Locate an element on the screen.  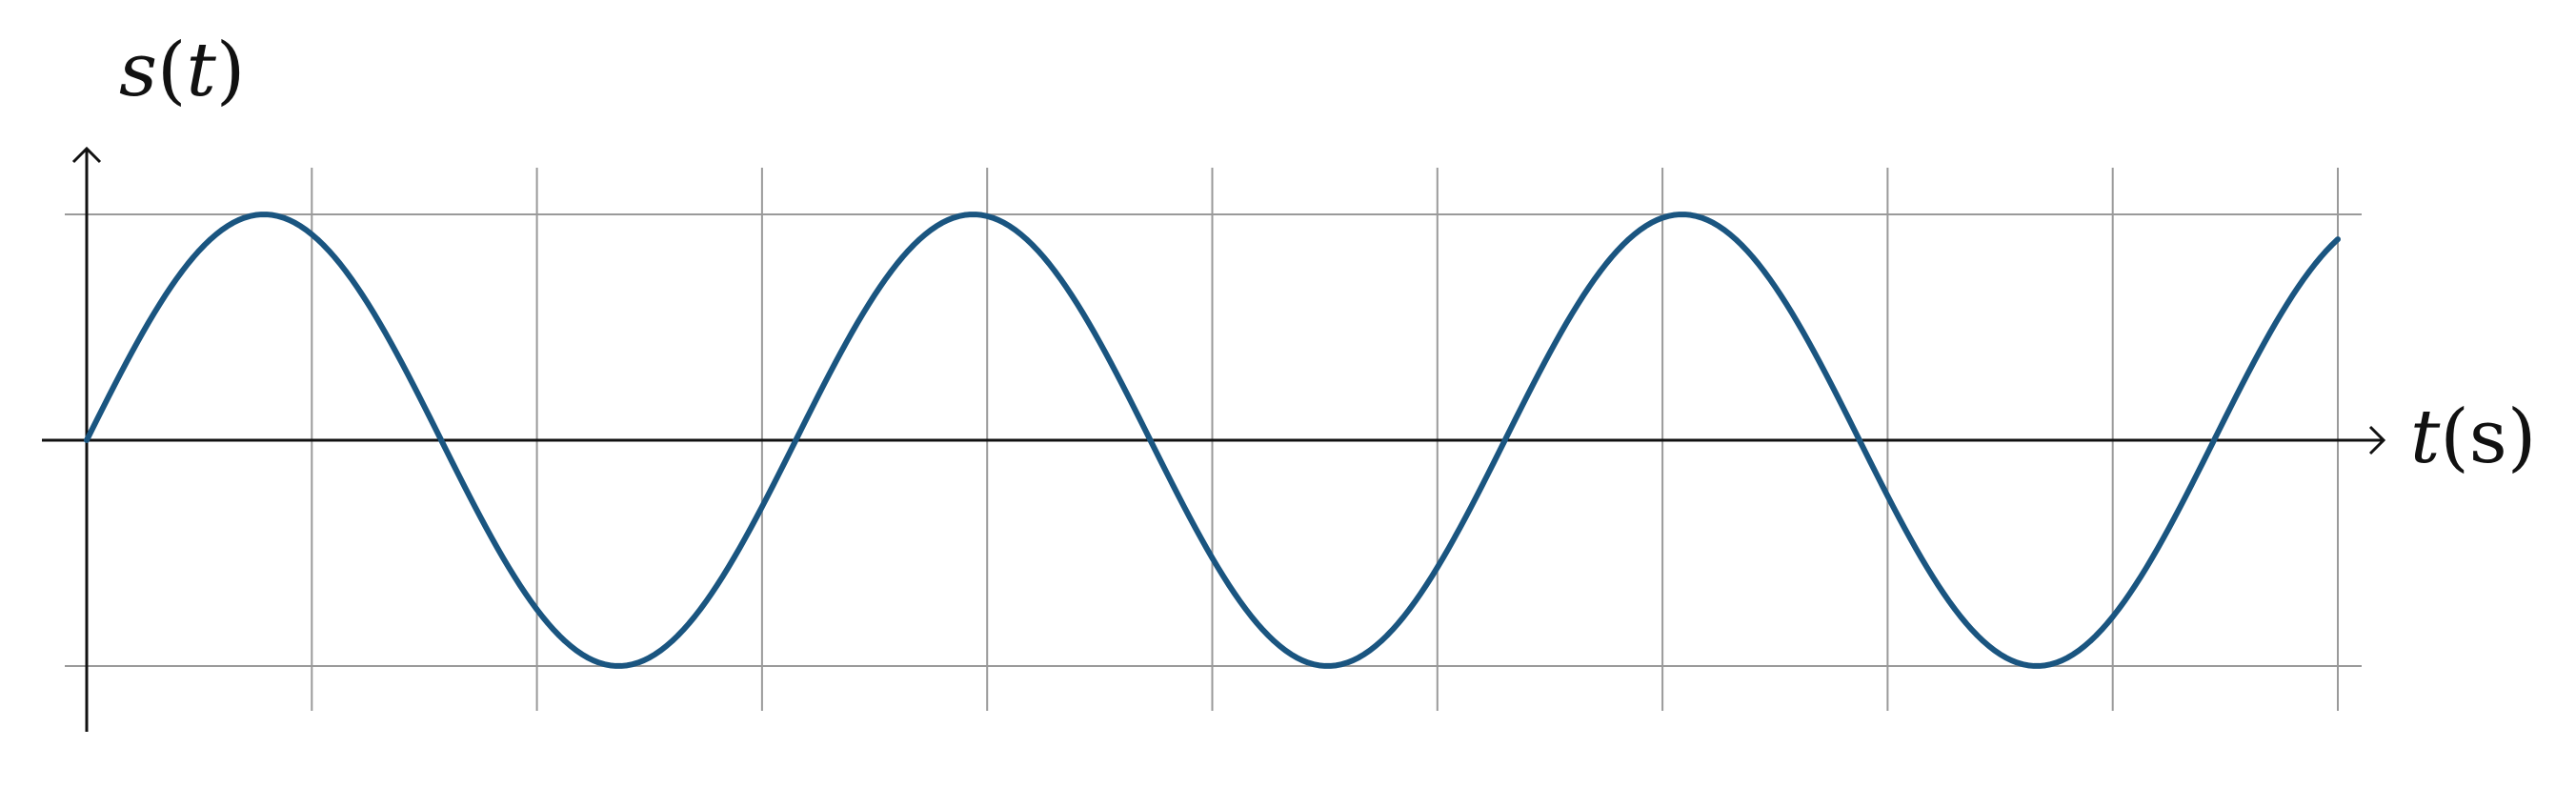
x-axis-label-unit: s is located at coordinates (2488, 437).